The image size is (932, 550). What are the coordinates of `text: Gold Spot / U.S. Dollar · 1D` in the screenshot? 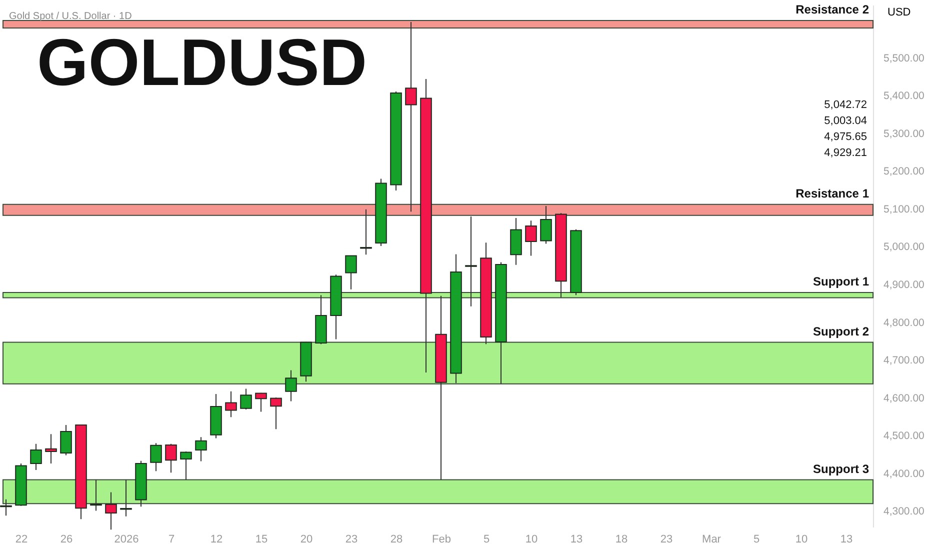 It's located at (70, 16).